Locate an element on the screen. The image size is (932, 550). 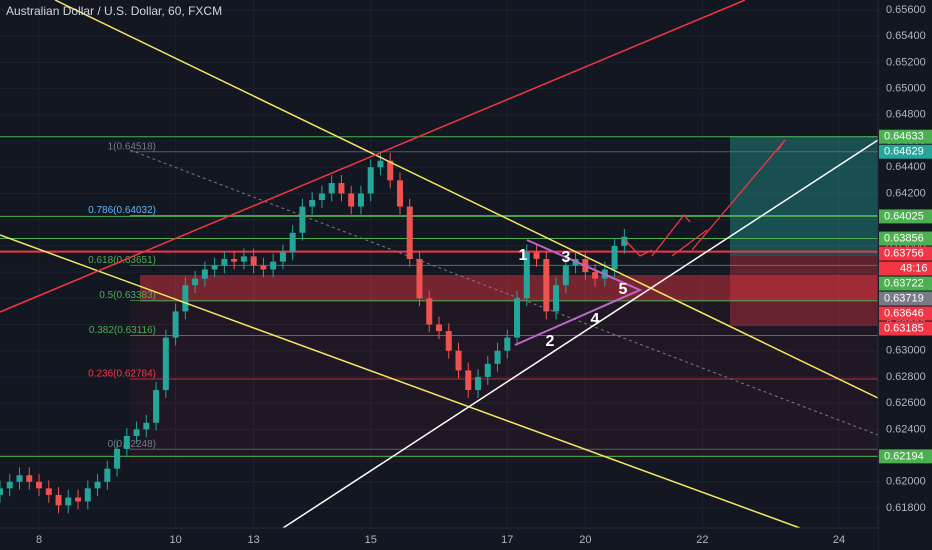
price-tag-label: 0.64629 is located at coordinates (904, 152).